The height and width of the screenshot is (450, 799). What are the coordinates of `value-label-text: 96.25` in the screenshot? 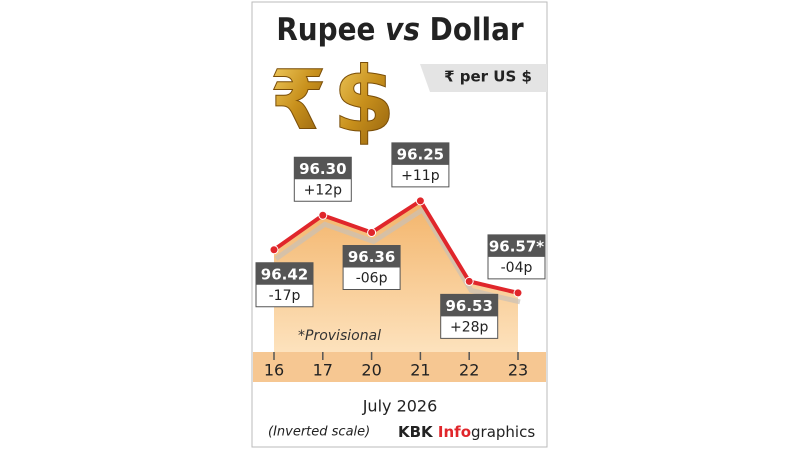 It's located at (420, 154).